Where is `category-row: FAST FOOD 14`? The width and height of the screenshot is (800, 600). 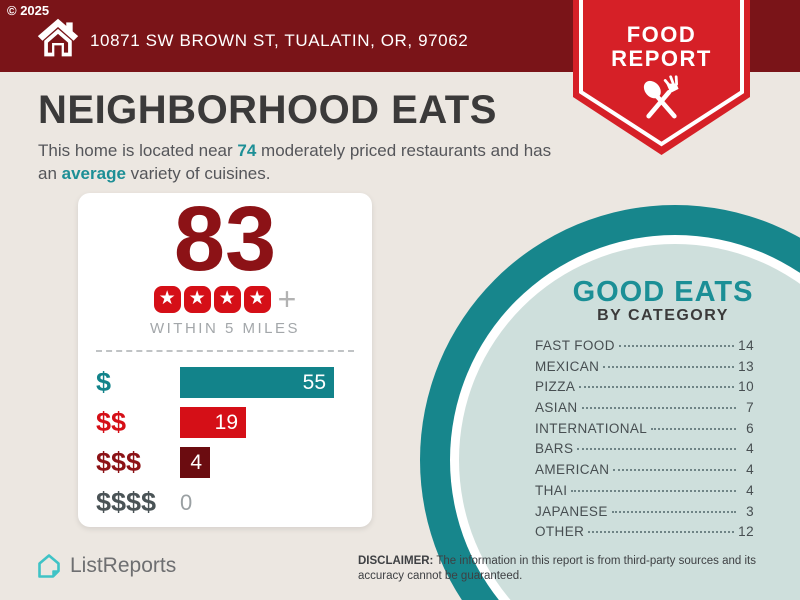
category-row: FAST FOOD 14 is located at coordinates (644, 348).